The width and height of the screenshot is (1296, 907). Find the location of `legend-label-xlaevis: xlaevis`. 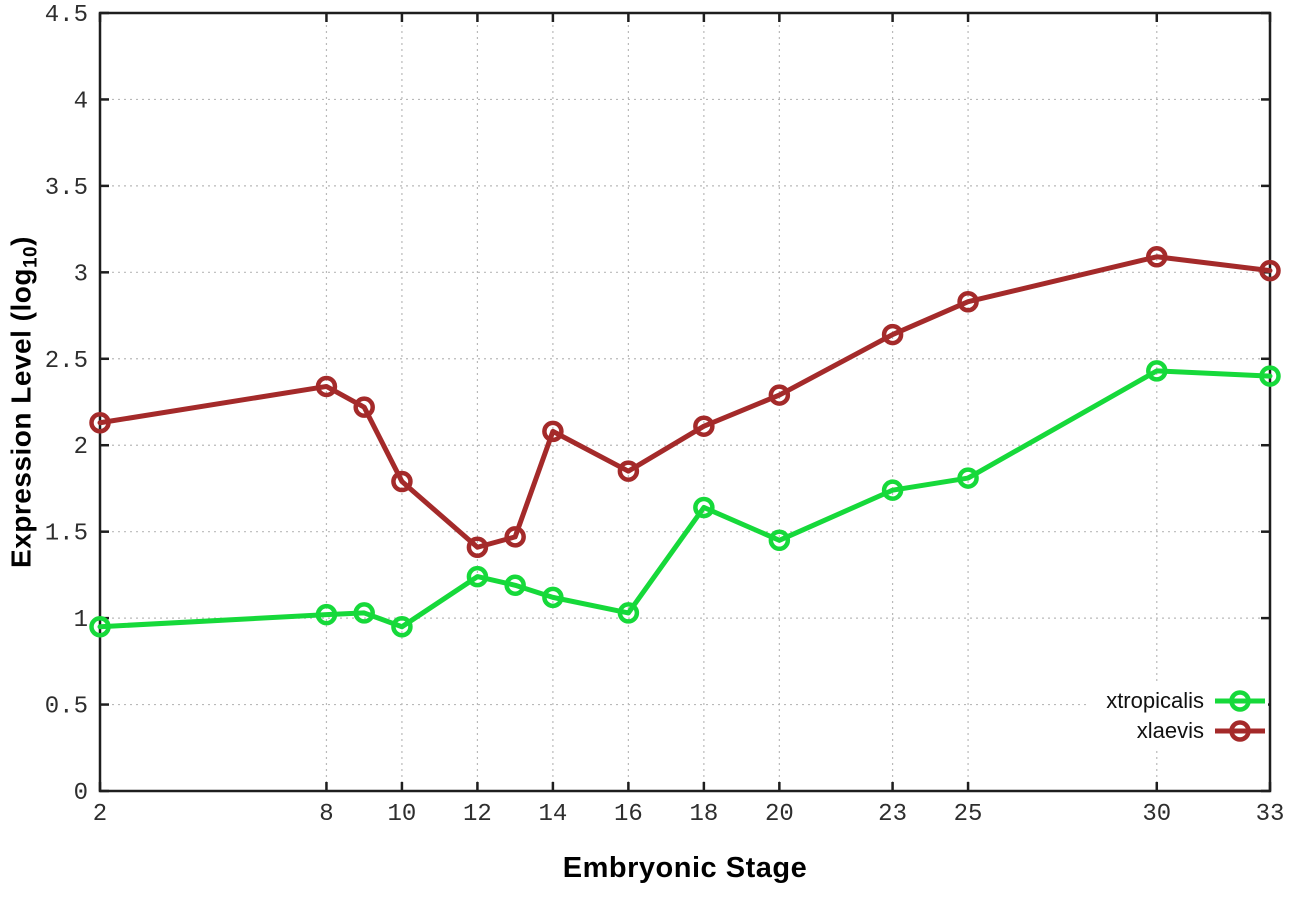

legend-label-xlaevis: xlaevis is located at coordinates (1170, 730).